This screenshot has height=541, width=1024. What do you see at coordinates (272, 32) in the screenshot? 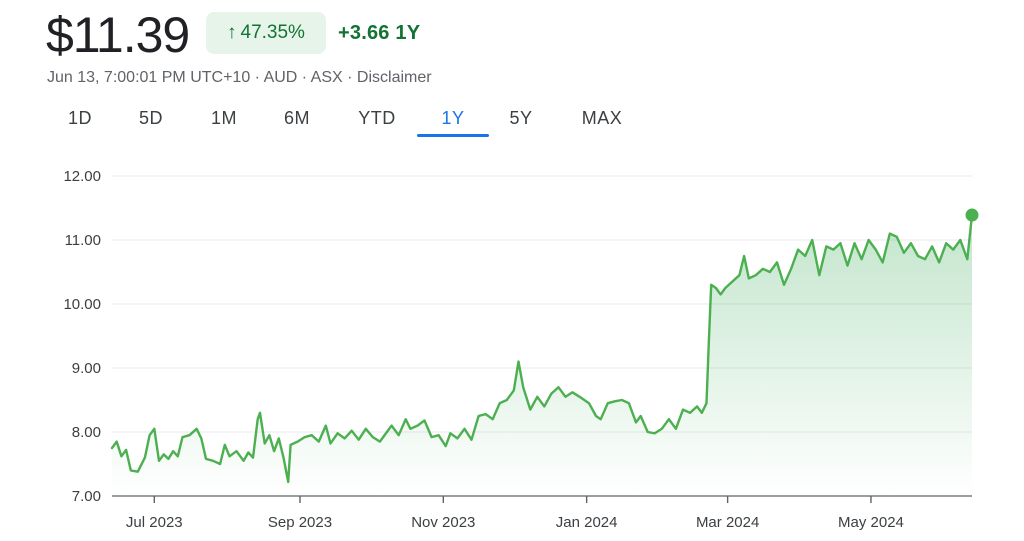
I see `percent-change-value: 47.35%` at bounding box center [272, 32].